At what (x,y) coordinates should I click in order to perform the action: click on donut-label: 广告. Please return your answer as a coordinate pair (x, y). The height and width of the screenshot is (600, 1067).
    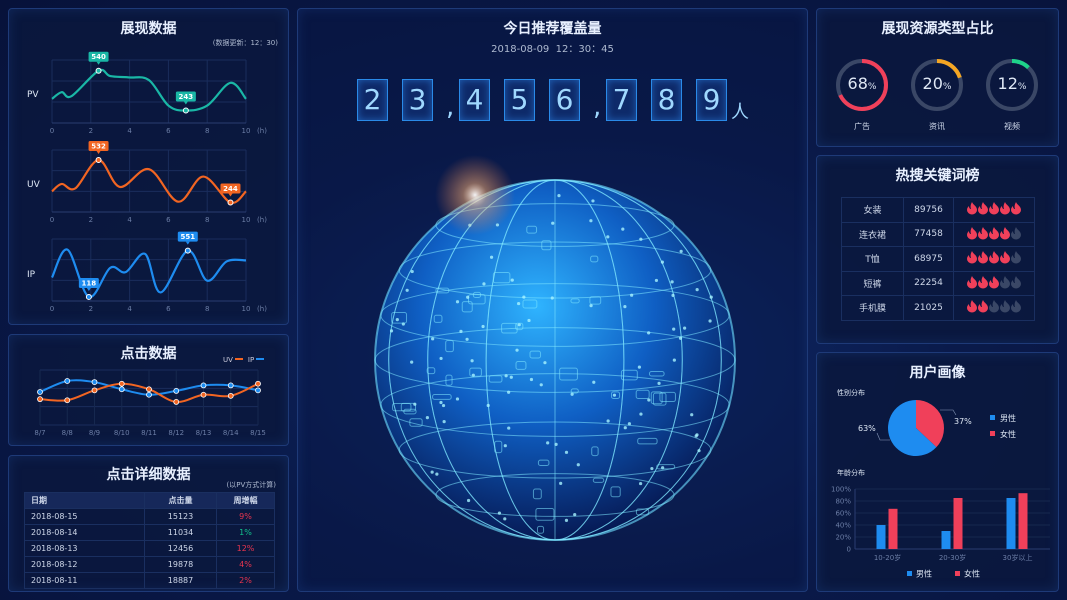
    Looking at the image, I should click on (862, 126).